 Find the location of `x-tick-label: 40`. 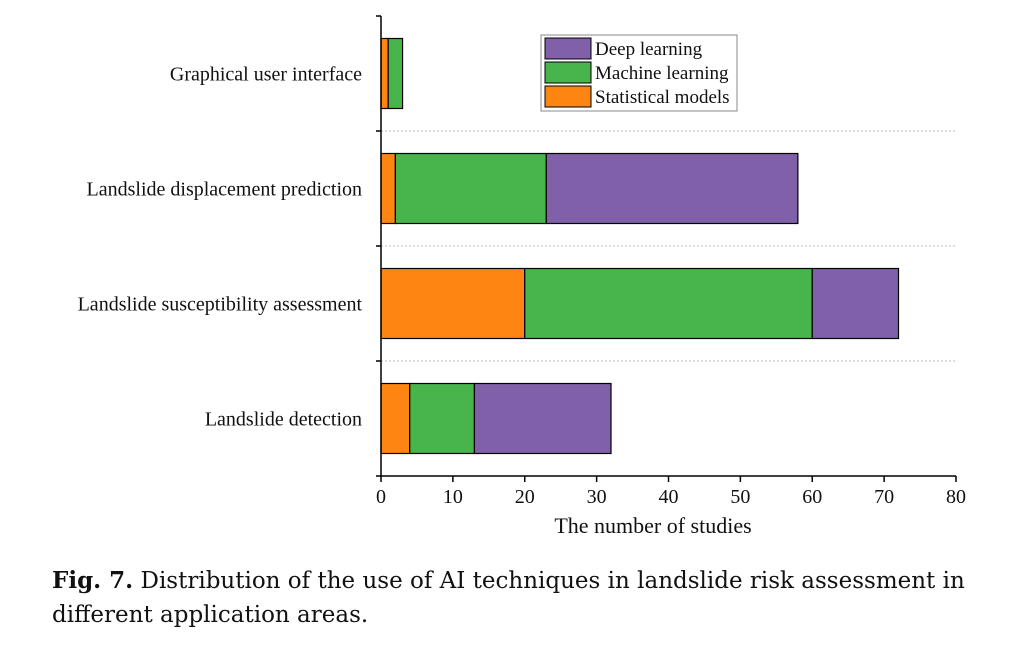

x-tick-label: 40 is located at coordinates (669, 497).